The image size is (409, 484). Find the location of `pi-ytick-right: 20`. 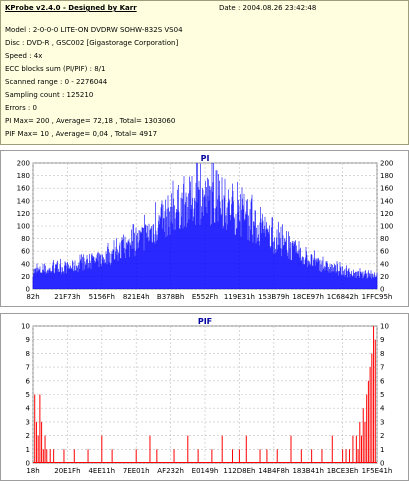

pi-ytick-right: 20 is located at coordinates (384, 277).